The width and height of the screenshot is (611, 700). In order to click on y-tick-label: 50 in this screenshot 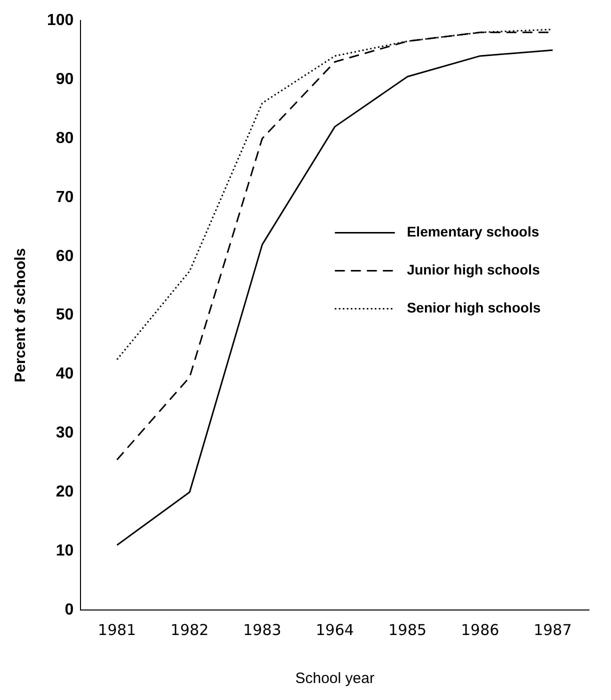, I will do `click(65, 315)`.